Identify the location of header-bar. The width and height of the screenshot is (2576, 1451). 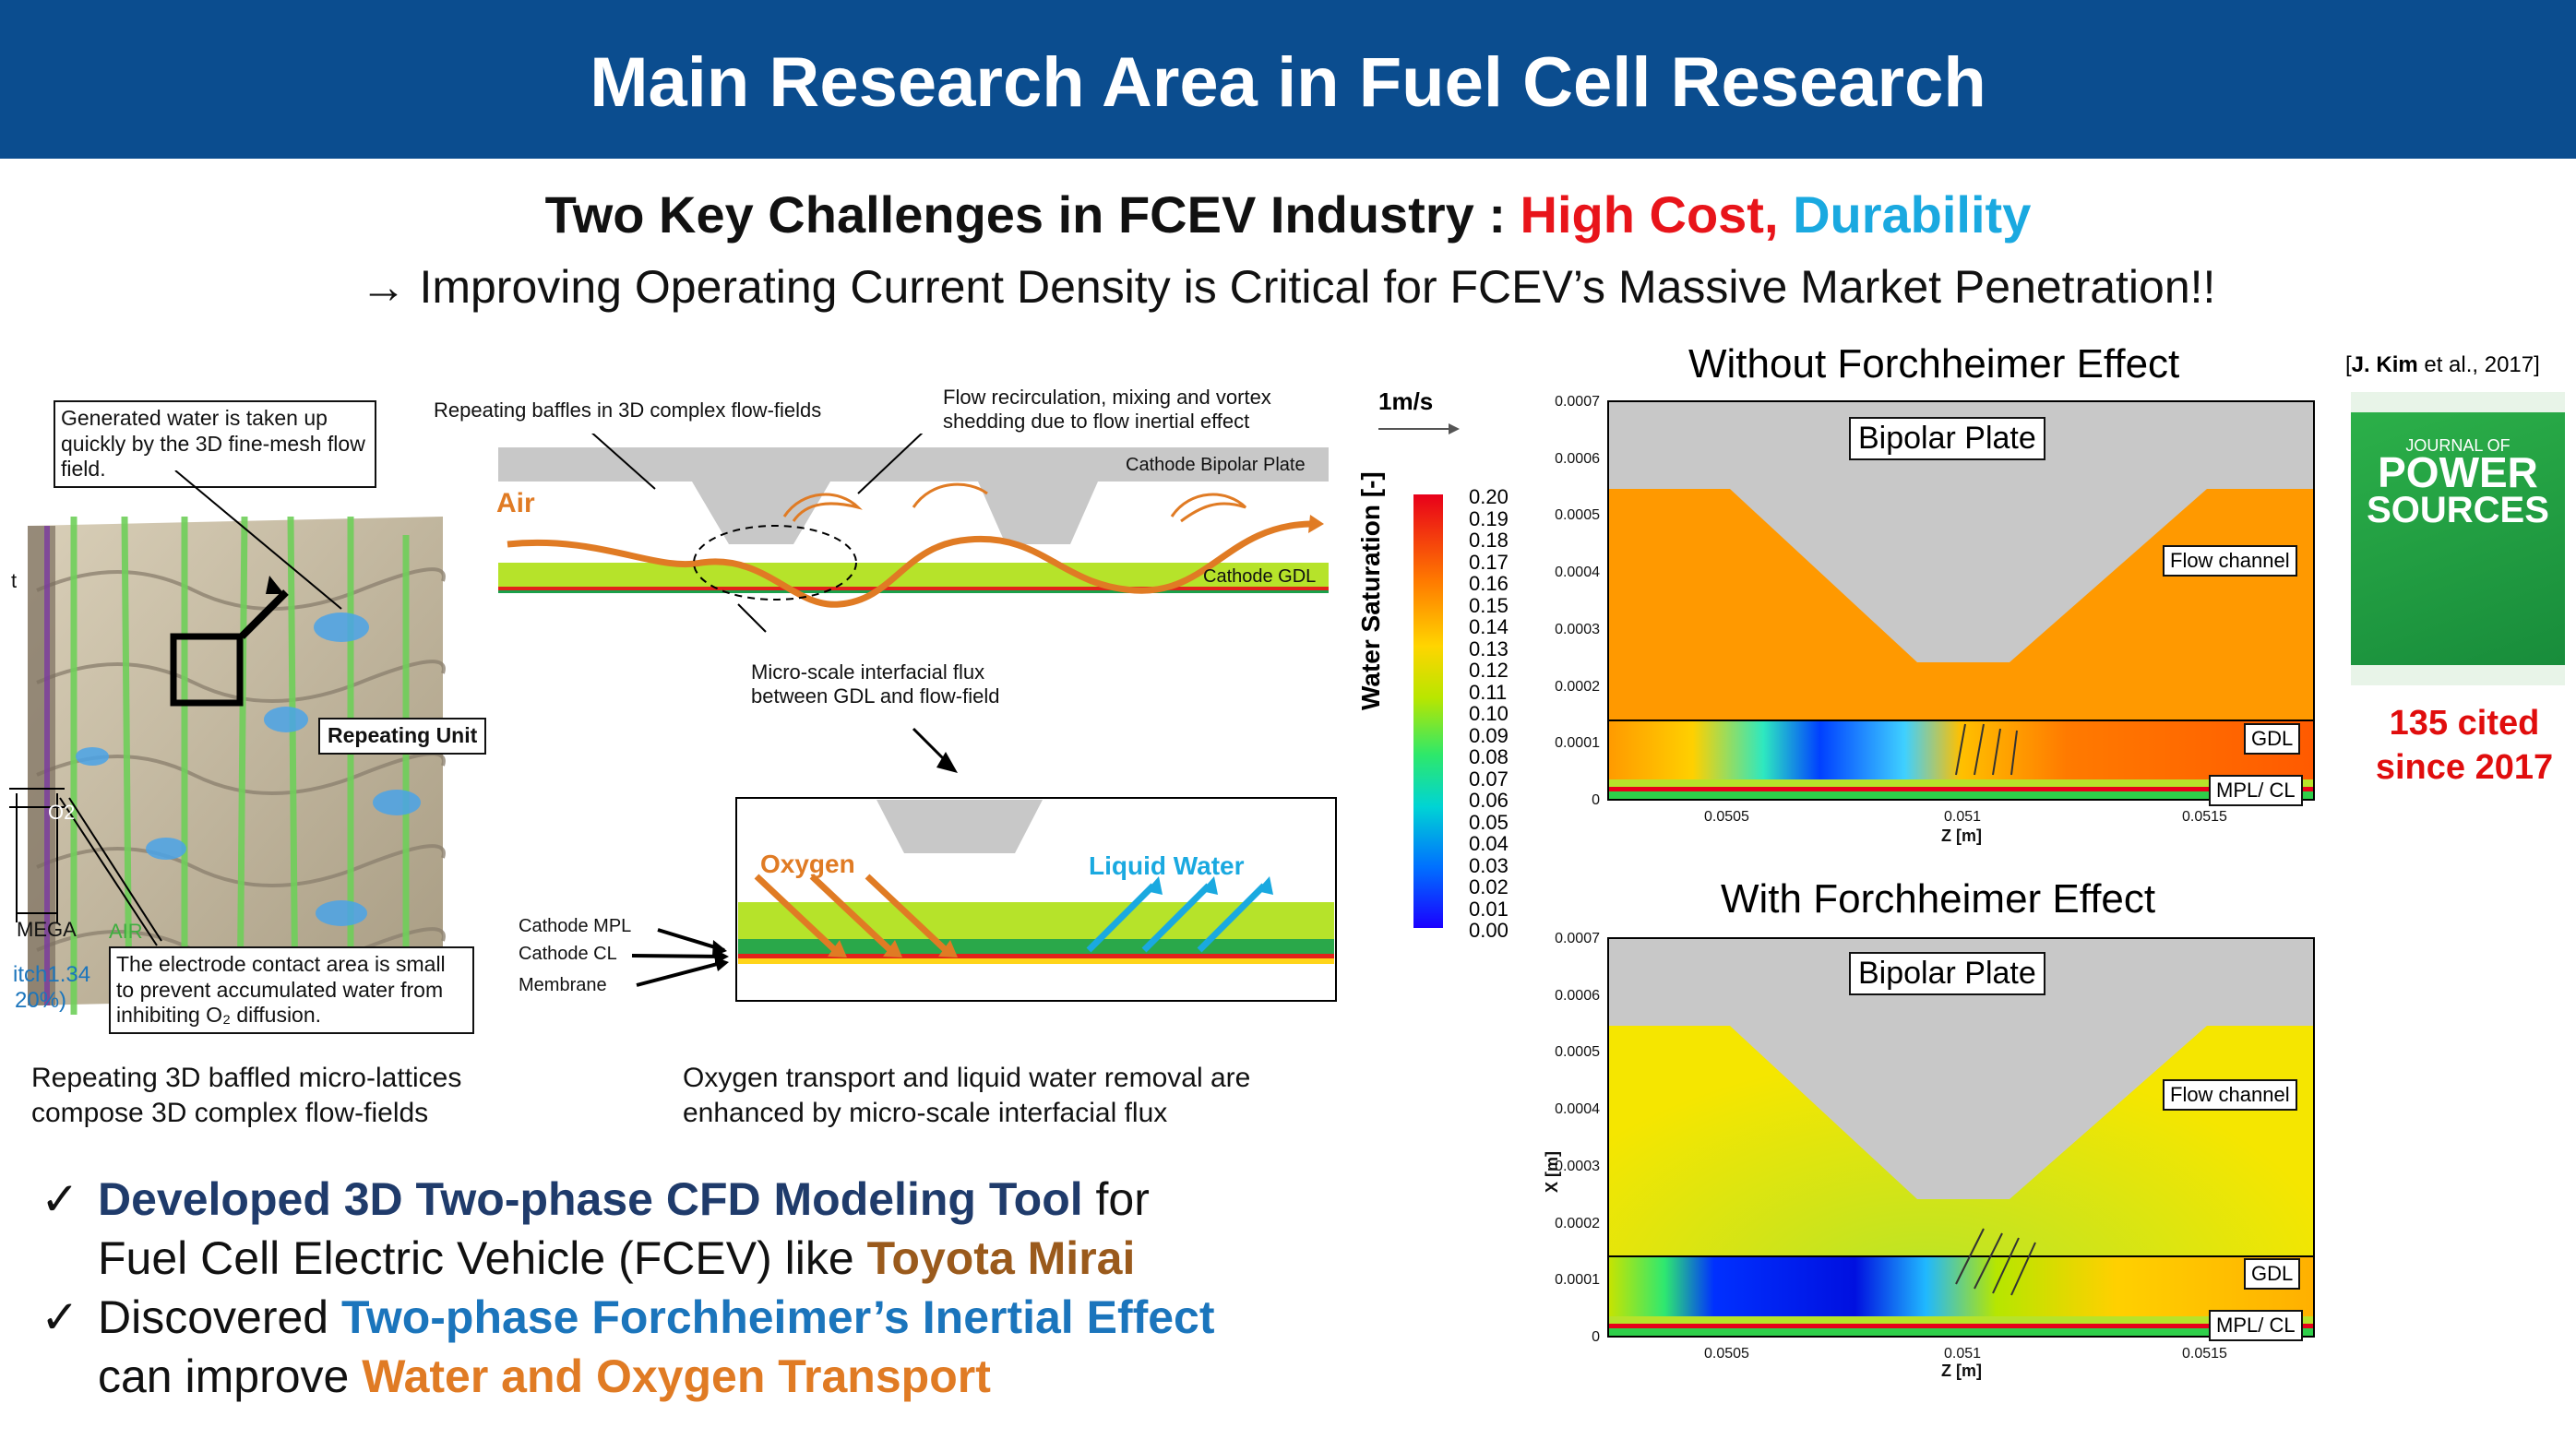
(1288, 79).